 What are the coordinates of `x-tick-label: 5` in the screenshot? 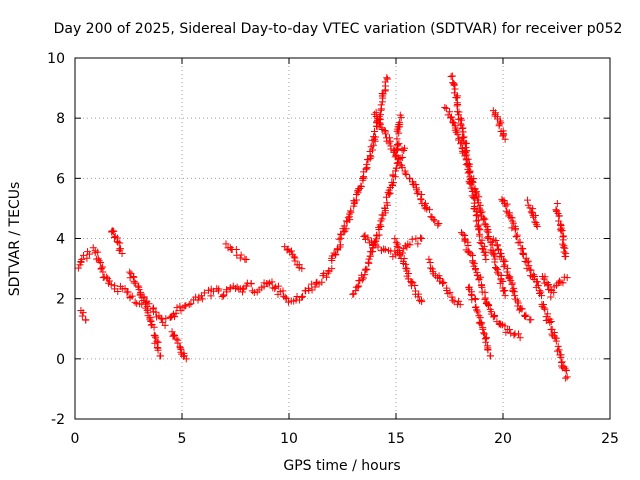 It's located at (182, 439).